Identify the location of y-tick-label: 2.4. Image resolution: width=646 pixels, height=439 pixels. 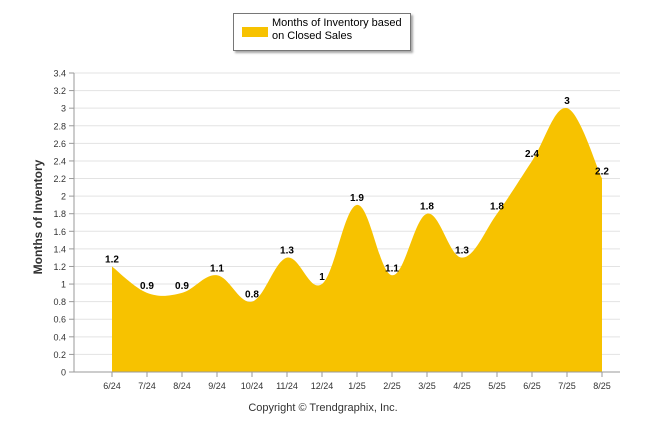
(59, 161).